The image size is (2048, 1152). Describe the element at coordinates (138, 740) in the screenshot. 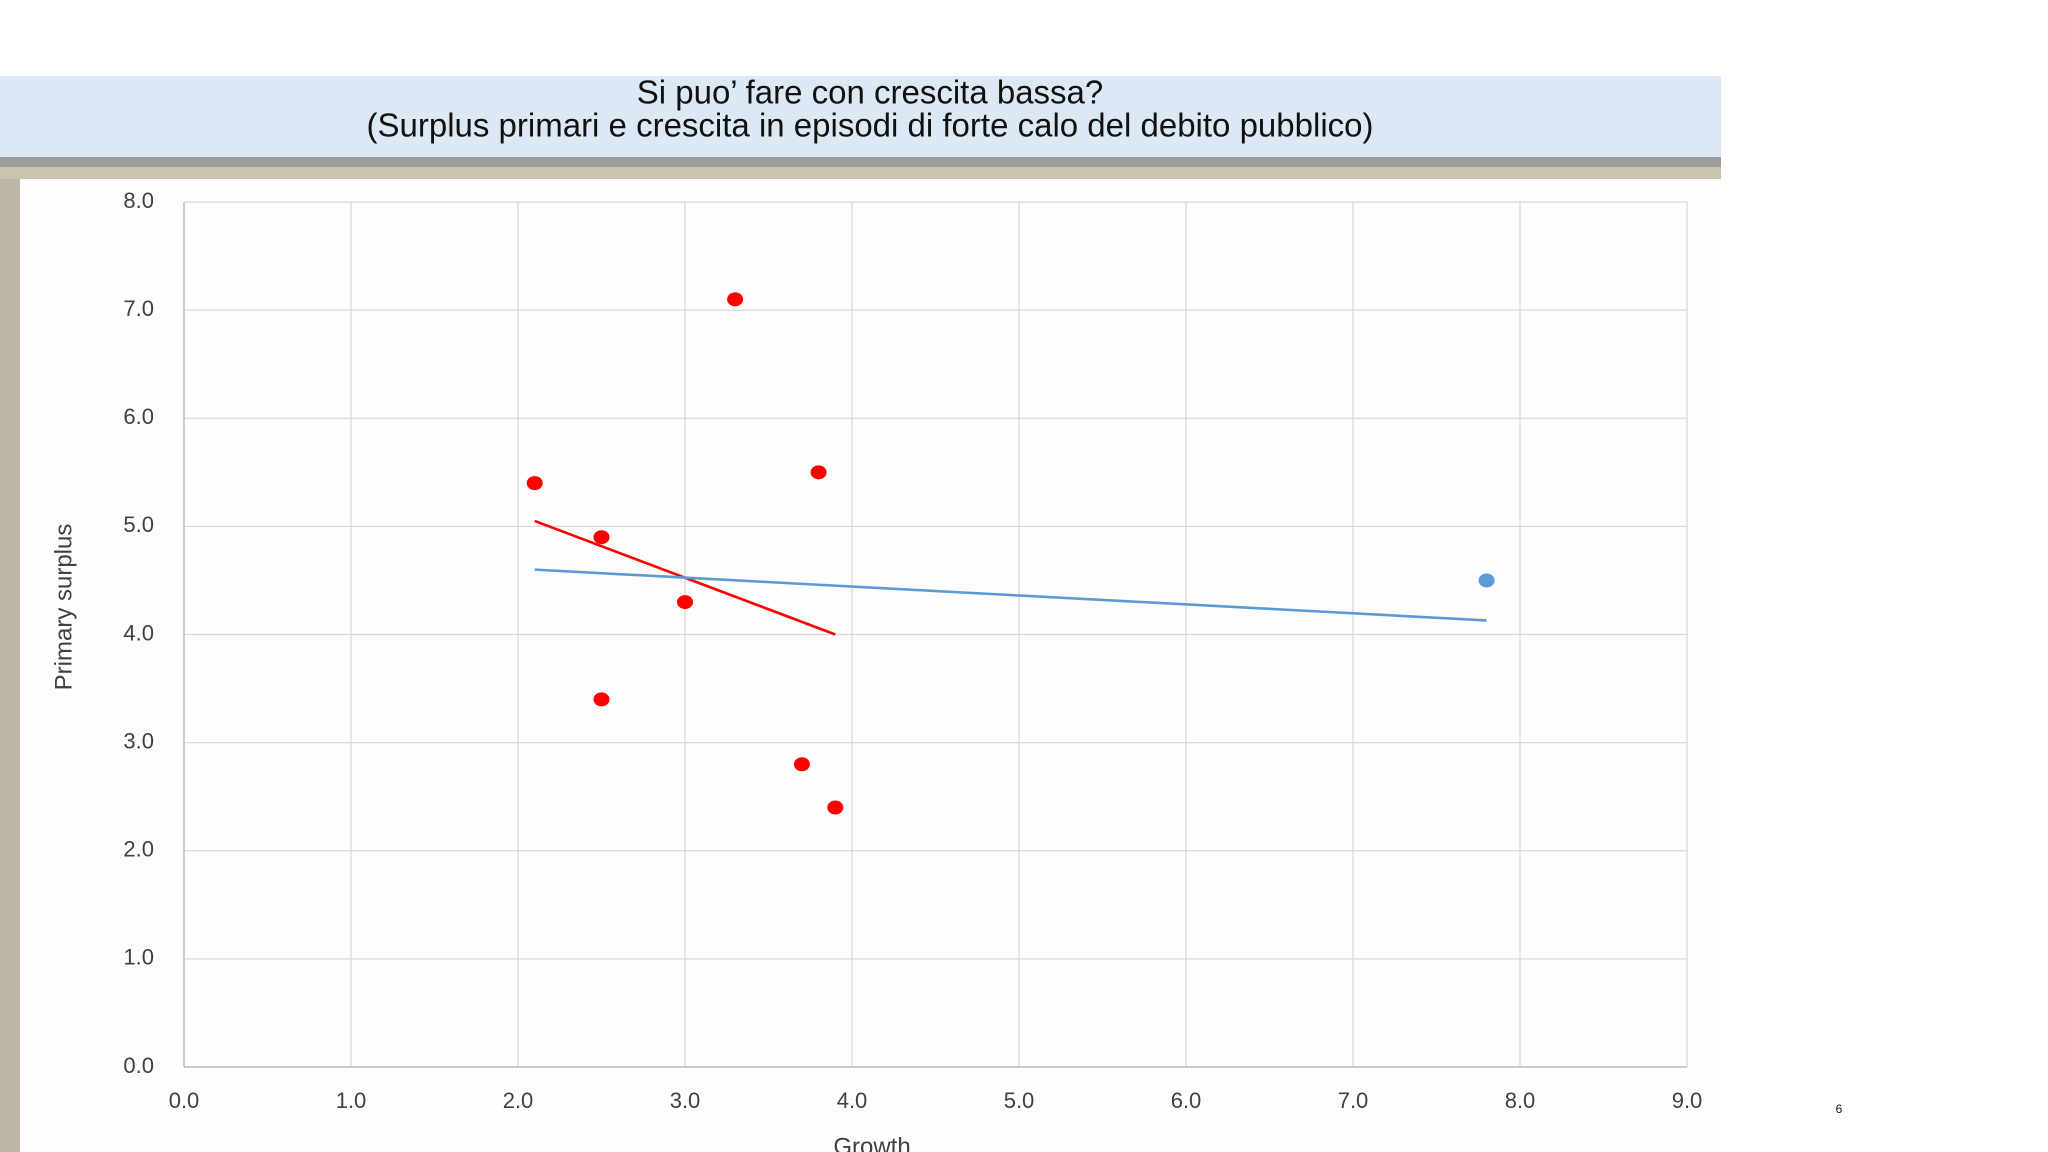

I see `y-tick-label: 3.0` at that location.